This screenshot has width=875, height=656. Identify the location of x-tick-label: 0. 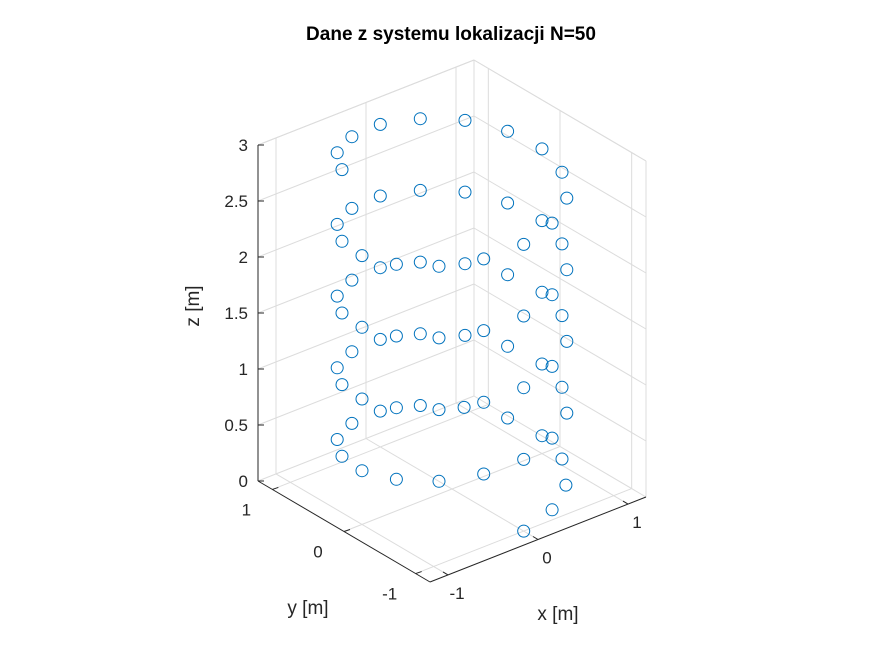
(546, 558).